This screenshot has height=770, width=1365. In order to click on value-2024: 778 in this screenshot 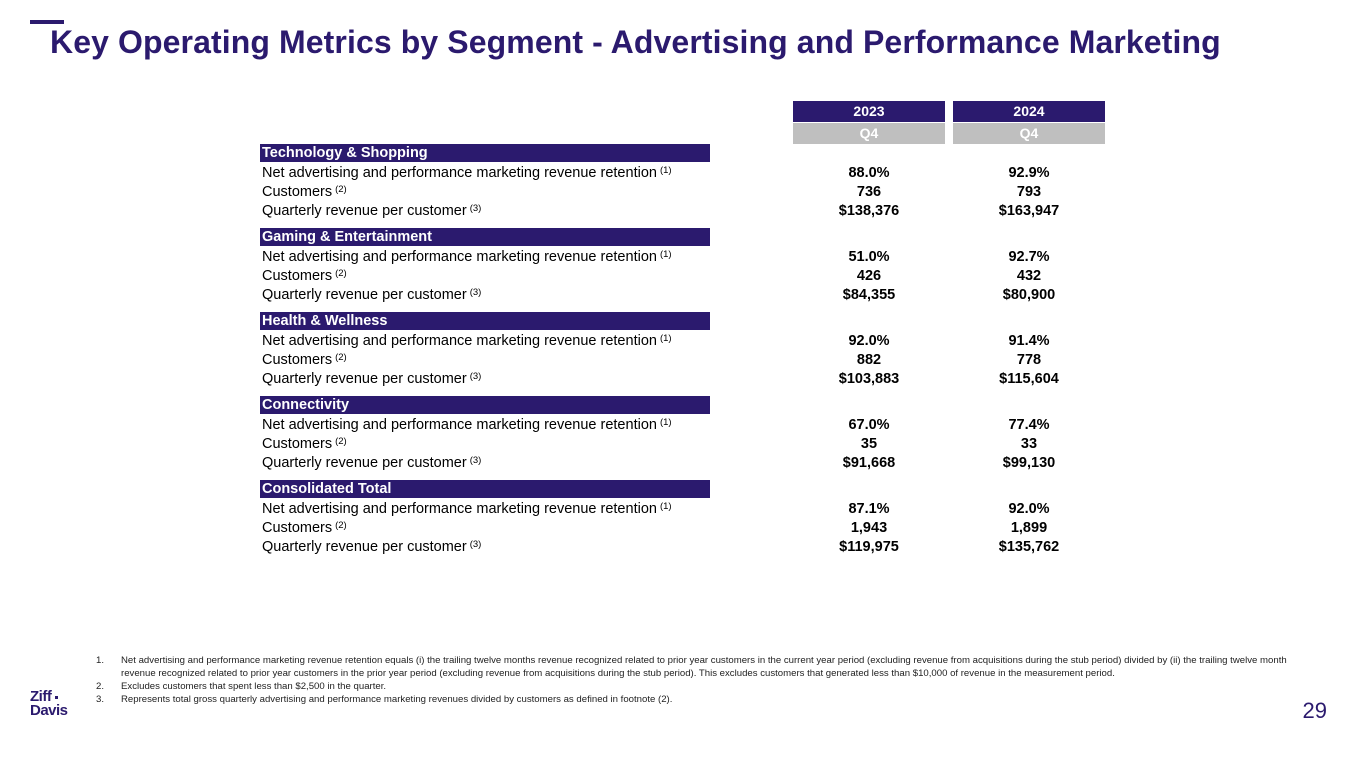, I will do `click(1029, 360)`.